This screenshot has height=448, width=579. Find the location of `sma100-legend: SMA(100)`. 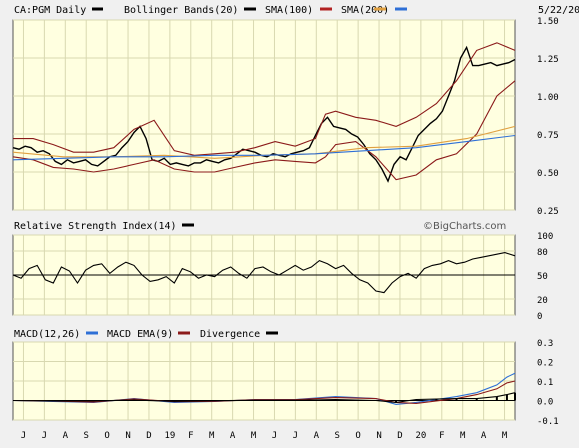

sma100-legend: SMA(100) is located at coordinates (289, 10).